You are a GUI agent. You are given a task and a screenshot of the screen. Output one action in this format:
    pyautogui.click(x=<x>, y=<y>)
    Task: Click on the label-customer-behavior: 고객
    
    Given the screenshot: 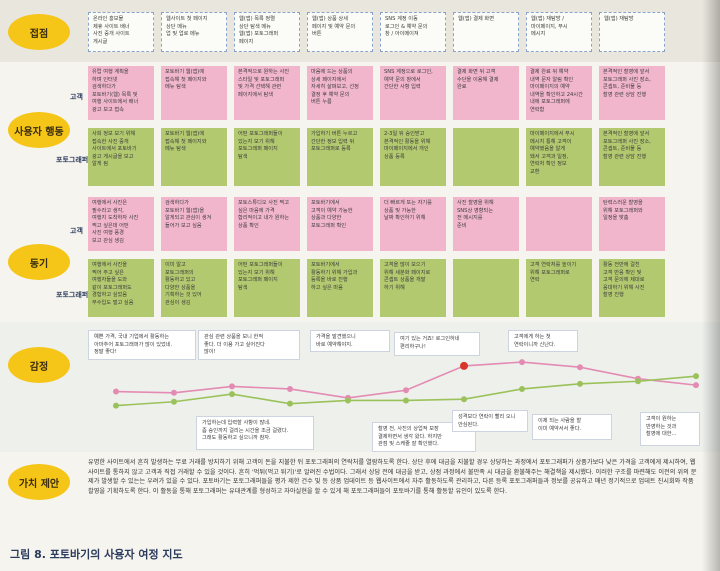 What is the action you would take?
    pyautogui.click(x=76, y=97)
    